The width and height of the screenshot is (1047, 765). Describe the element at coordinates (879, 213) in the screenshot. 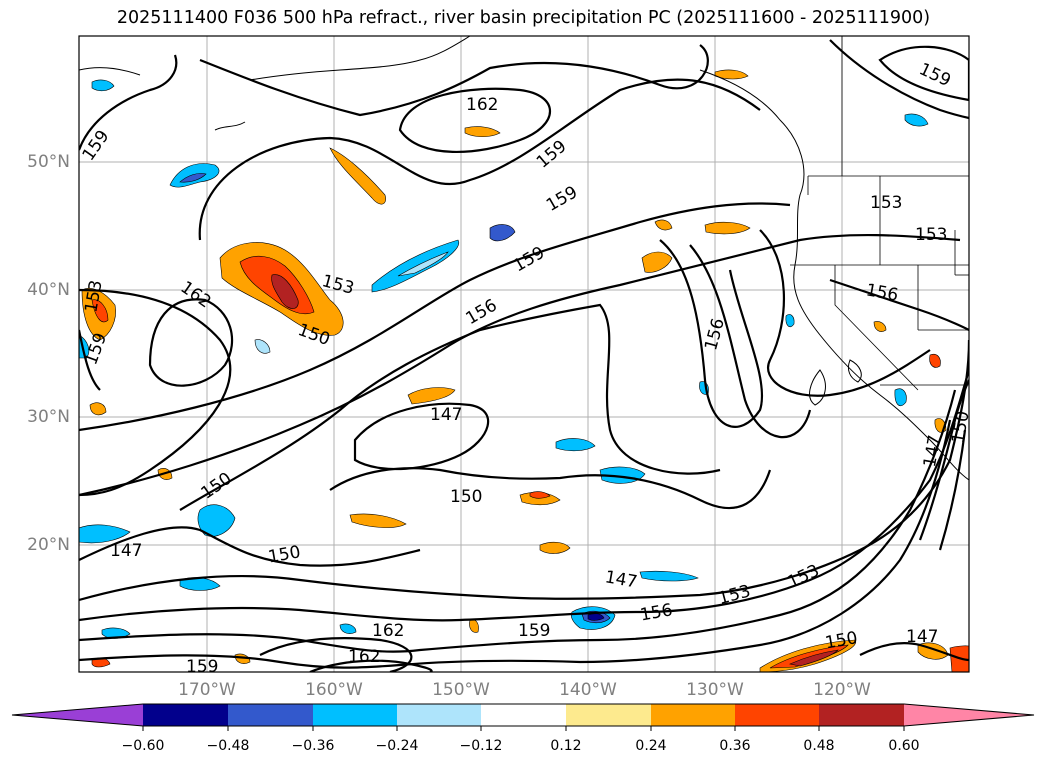

I see `political-borders` at that location.